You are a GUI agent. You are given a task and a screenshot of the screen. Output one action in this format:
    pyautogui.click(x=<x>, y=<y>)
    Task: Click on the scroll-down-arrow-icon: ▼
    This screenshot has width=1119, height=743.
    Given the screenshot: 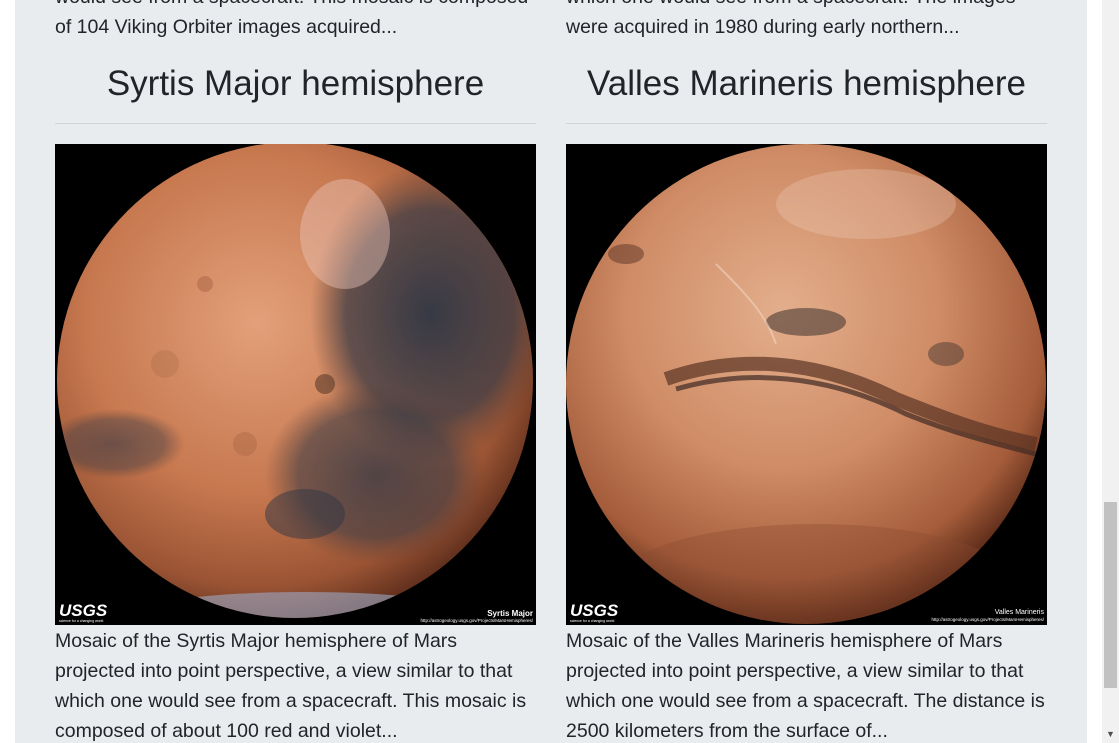 What is the action you would take?
    pyautogui.click(x=1110, y=734)
    